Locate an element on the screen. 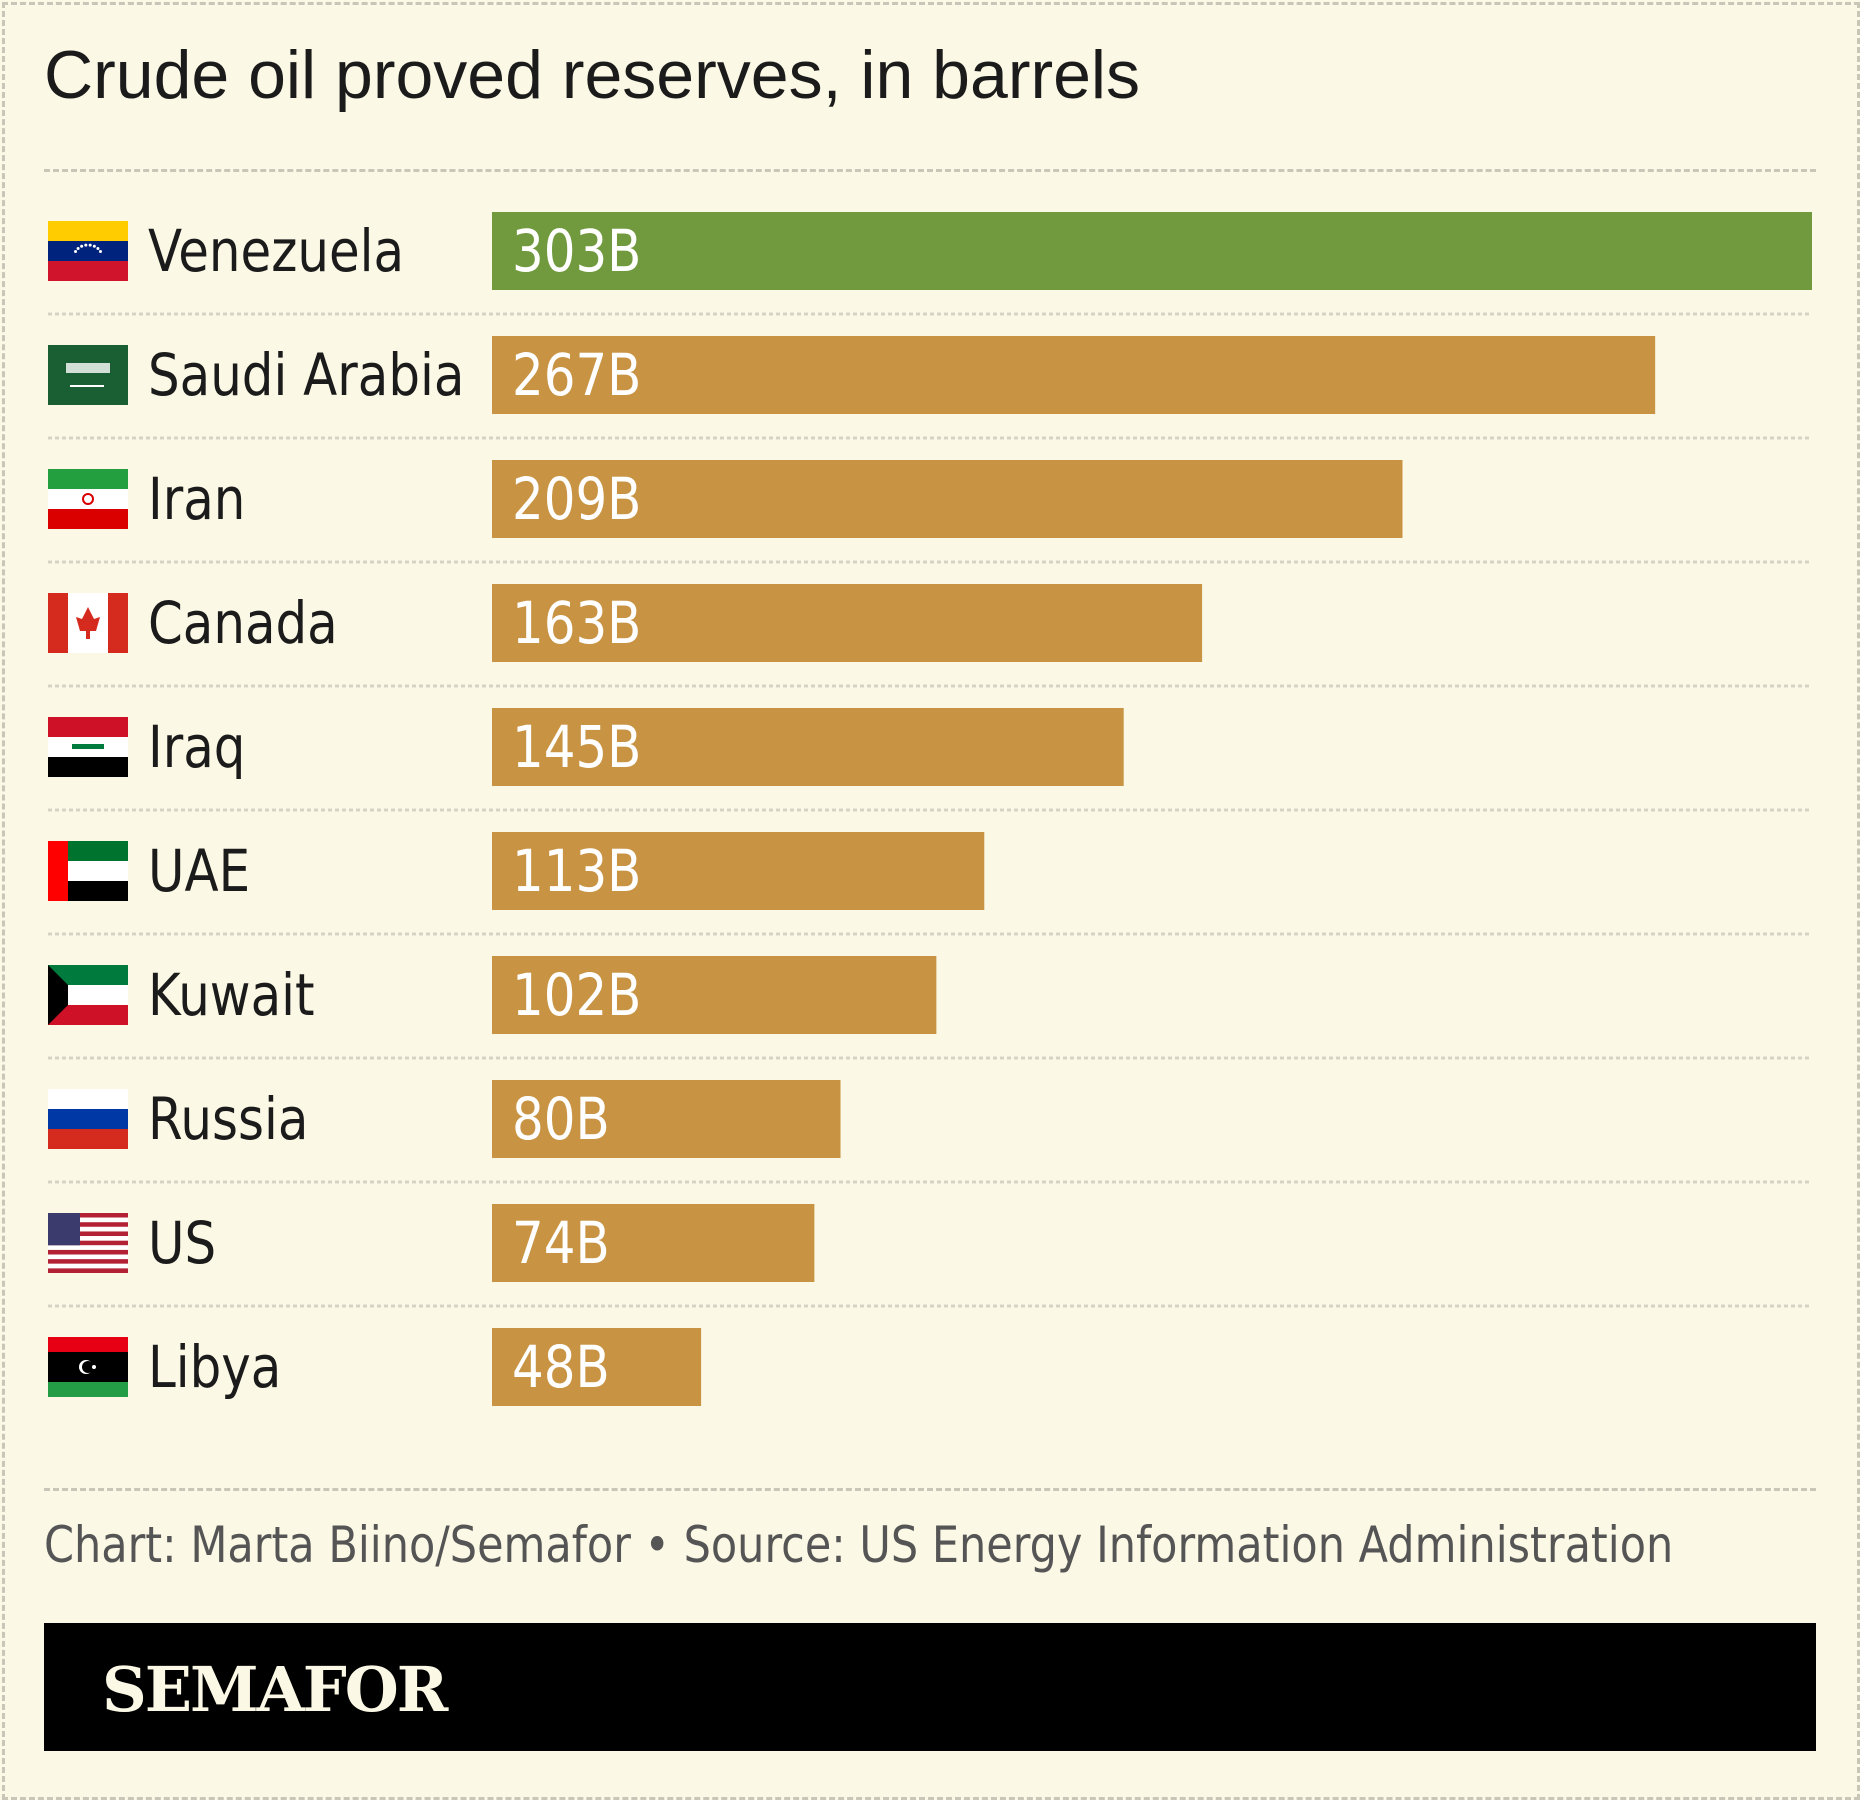 The height and width of the screenshot is (1800, 1860). bar-row-russia: Russia 80B is located at coordinates (930, 1132).